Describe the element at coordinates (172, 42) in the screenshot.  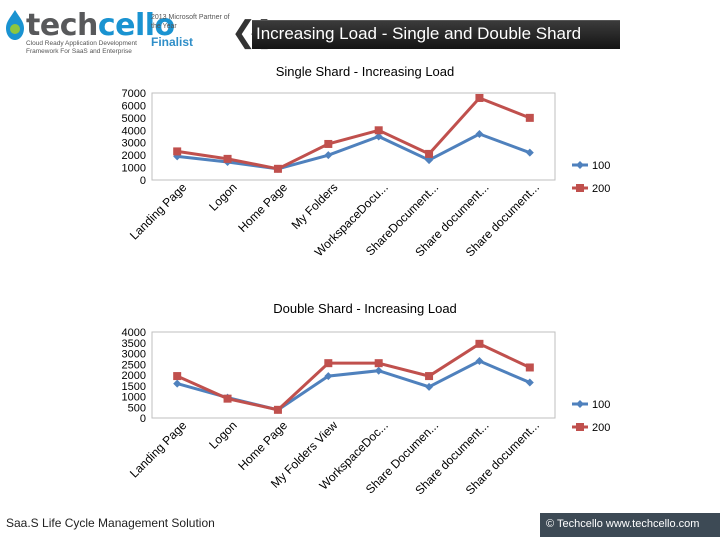
I see `award-finalist: Finalist` at that location.